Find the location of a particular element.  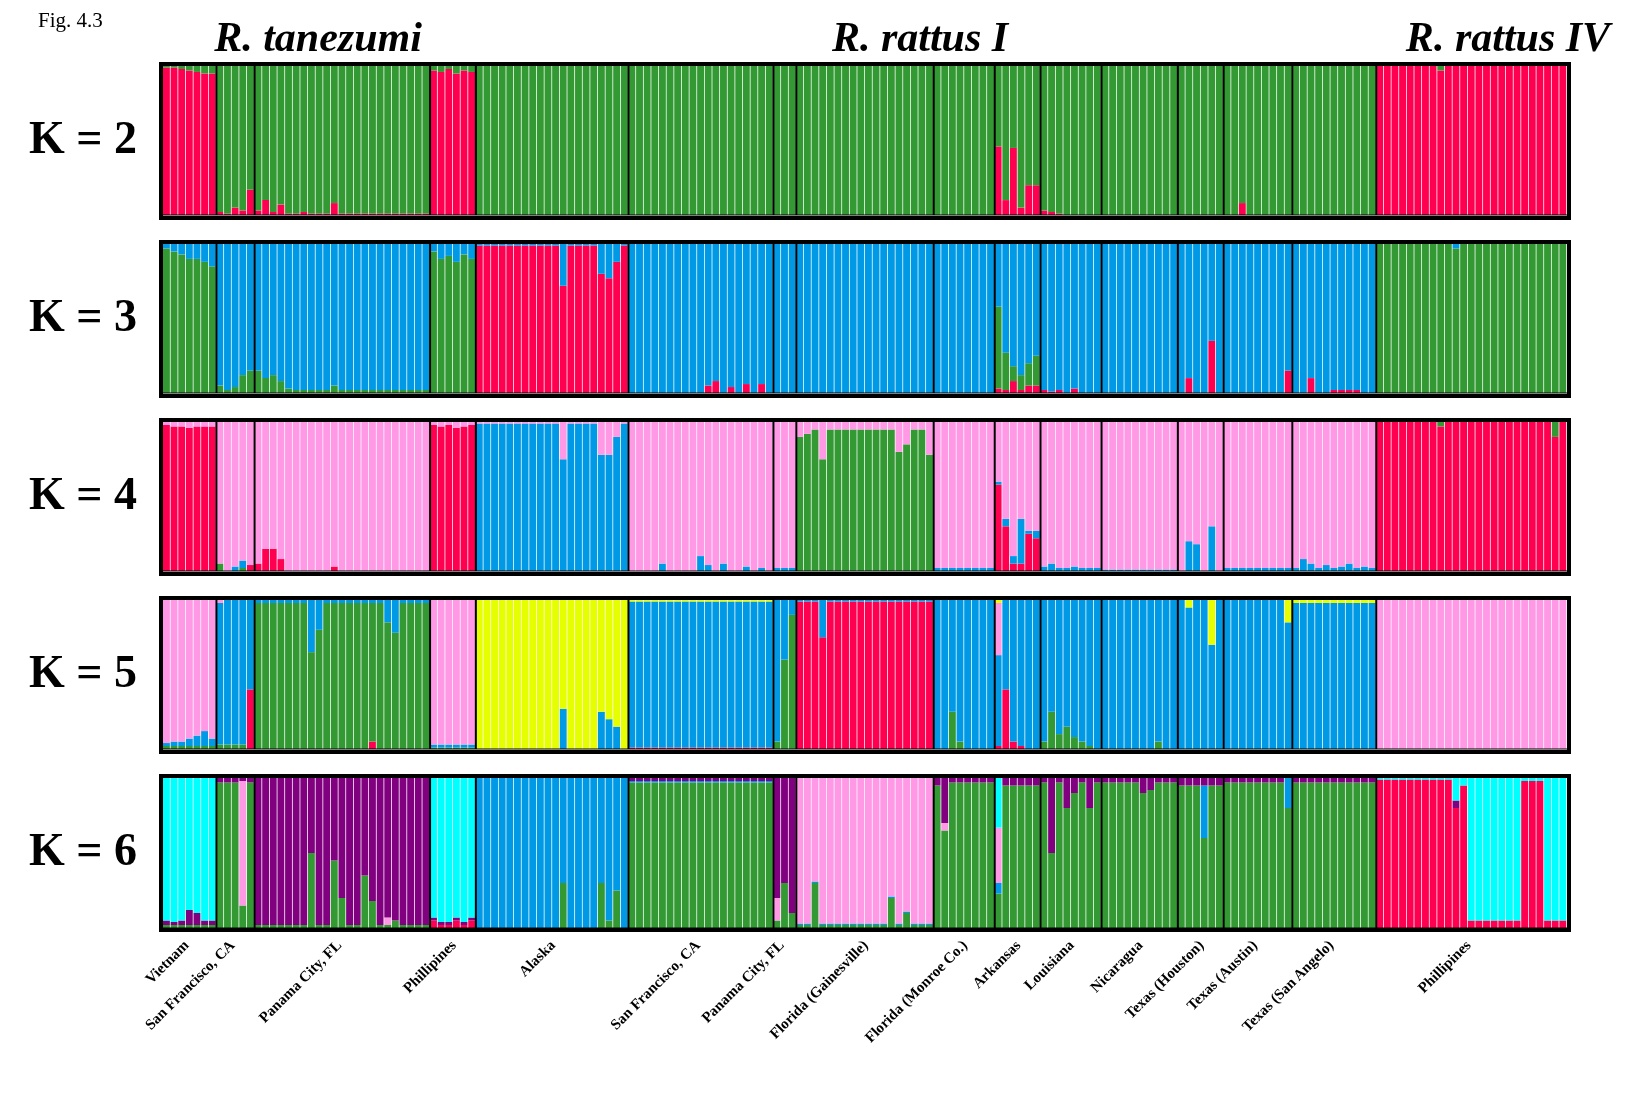

text: K = 4 is located at coordinates (83, 493).